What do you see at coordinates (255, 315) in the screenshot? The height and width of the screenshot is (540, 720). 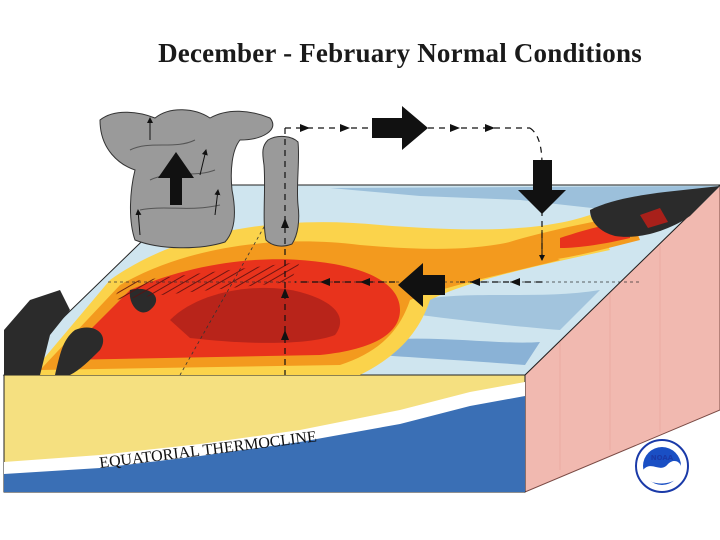 I see `sst-warm-dark` at bounding box center [255, 315].